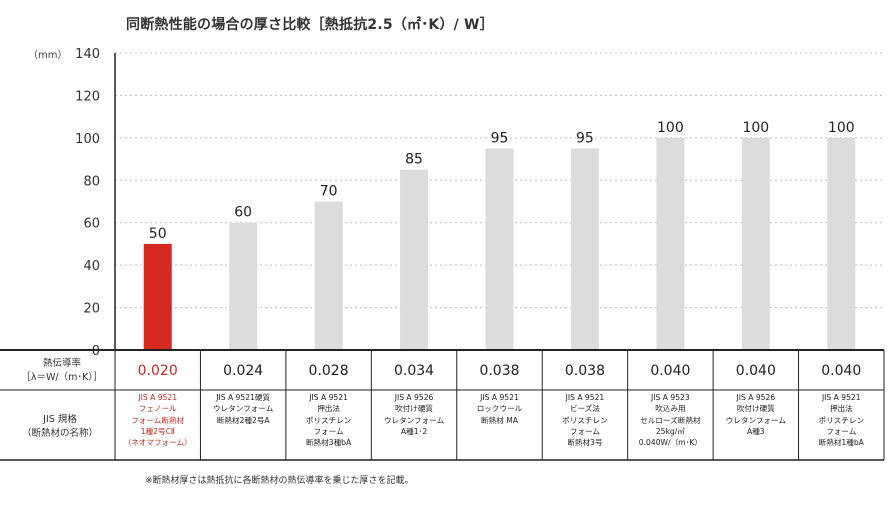  I want to click on jis-standard-line: （ネオマフォーム）, so click(157, 443).